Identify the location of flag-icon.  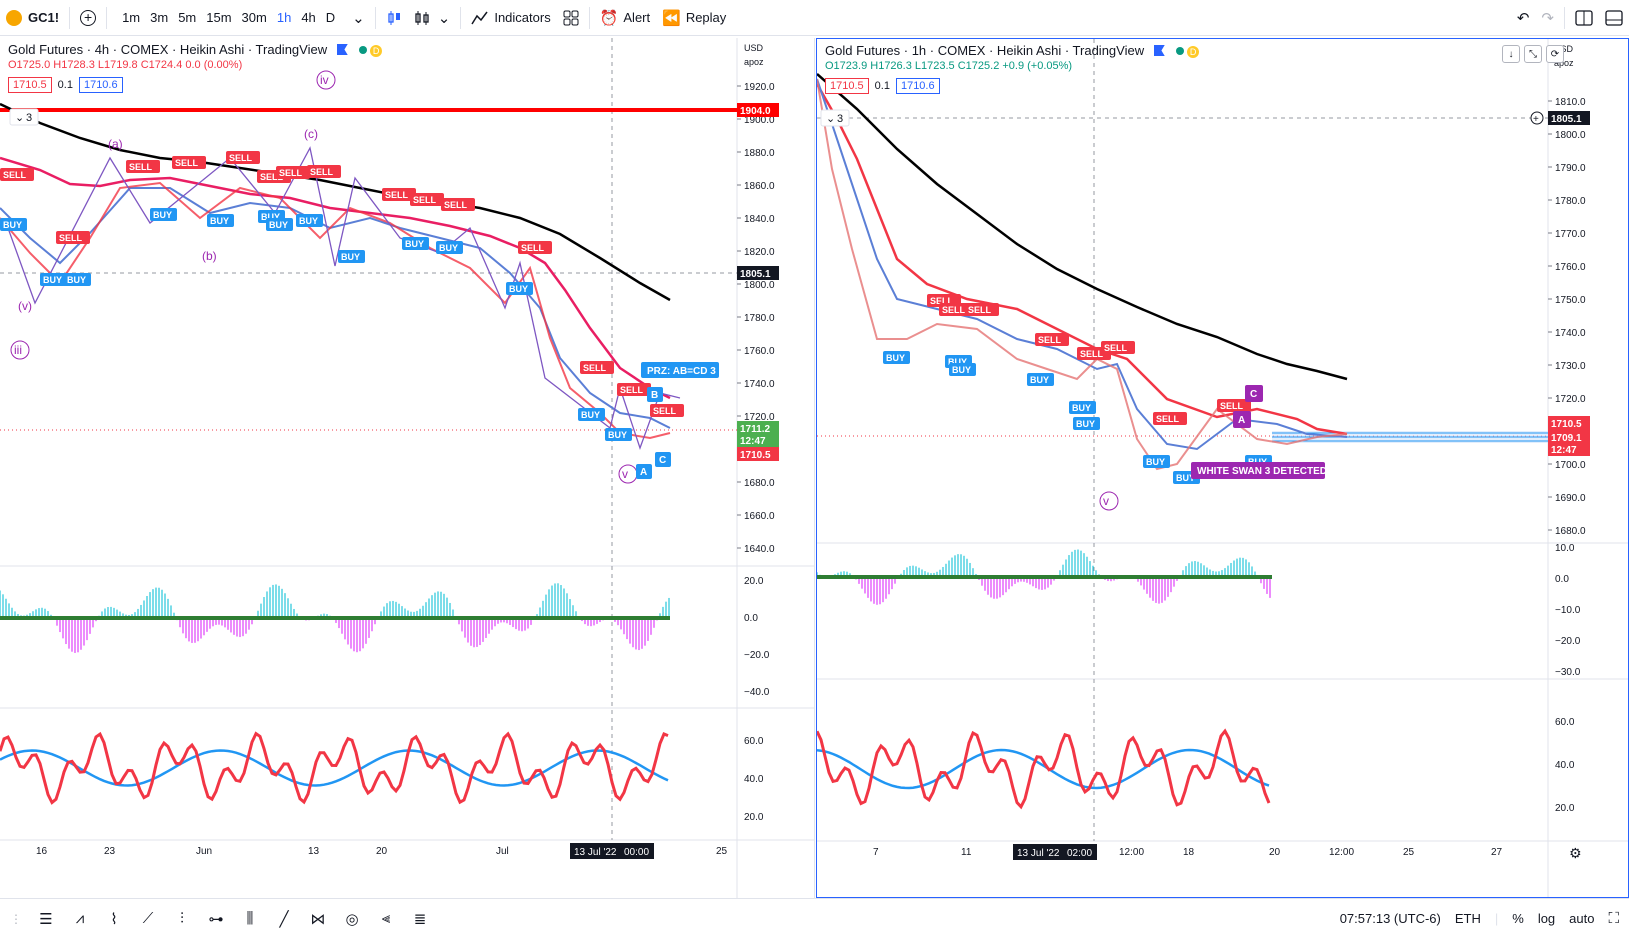
(1159, 50).